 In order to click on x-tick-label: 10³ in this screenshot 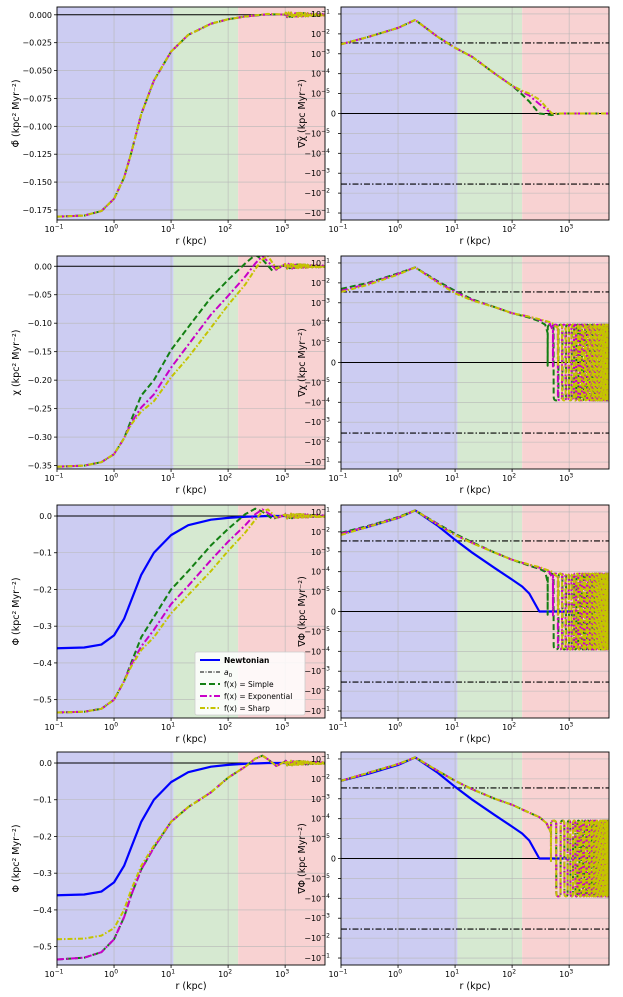, I will do `click(566, 478)`.